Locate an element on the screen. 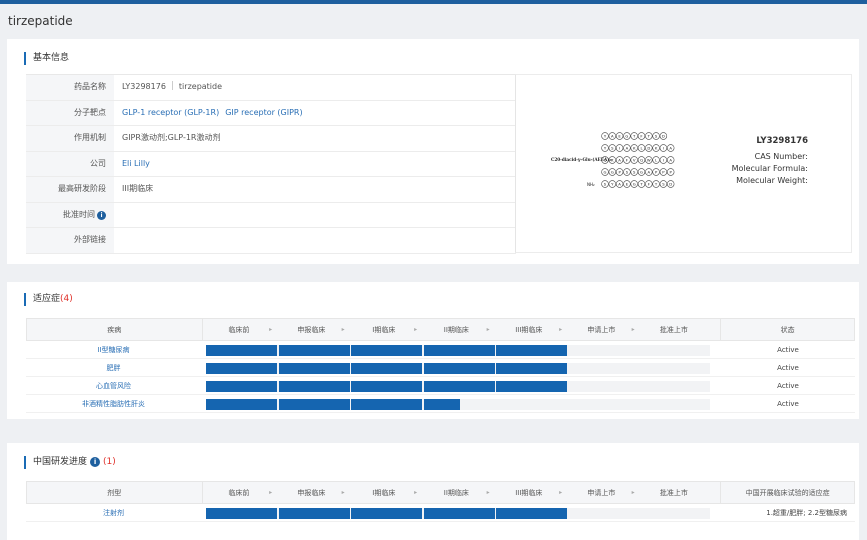 Image resolution: width=867 pixels, height=540 pixels. phase-header-cell: 申报临床 ▸ is located at coordinates (311, 329).